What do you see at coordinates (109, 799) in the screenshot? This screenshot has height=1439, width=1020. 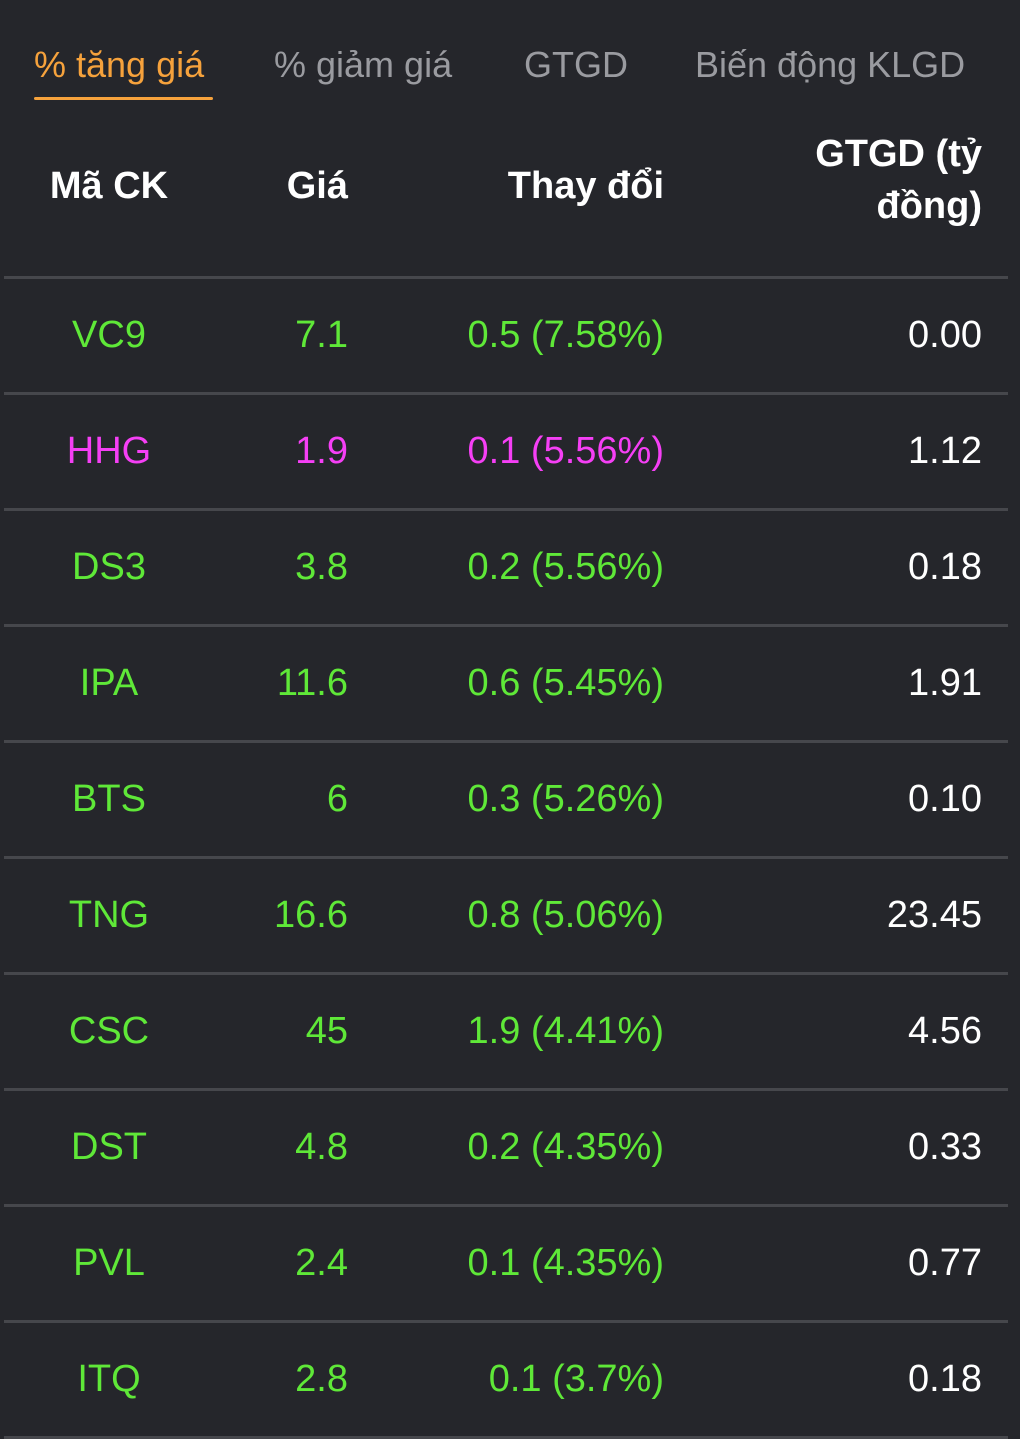 I see `cell-symbol: BTS` at bounding box center [109, 799].